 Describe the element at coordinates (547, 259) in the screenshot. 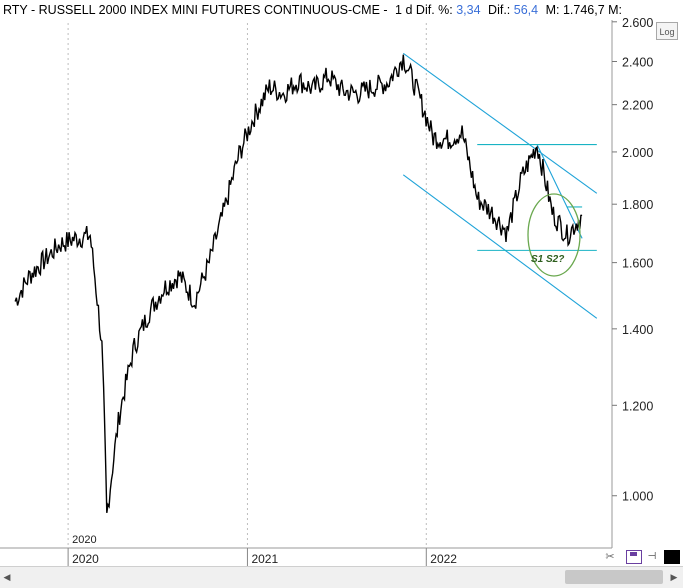

I see `annotation-s1-s2: S1 S2?` at that location.